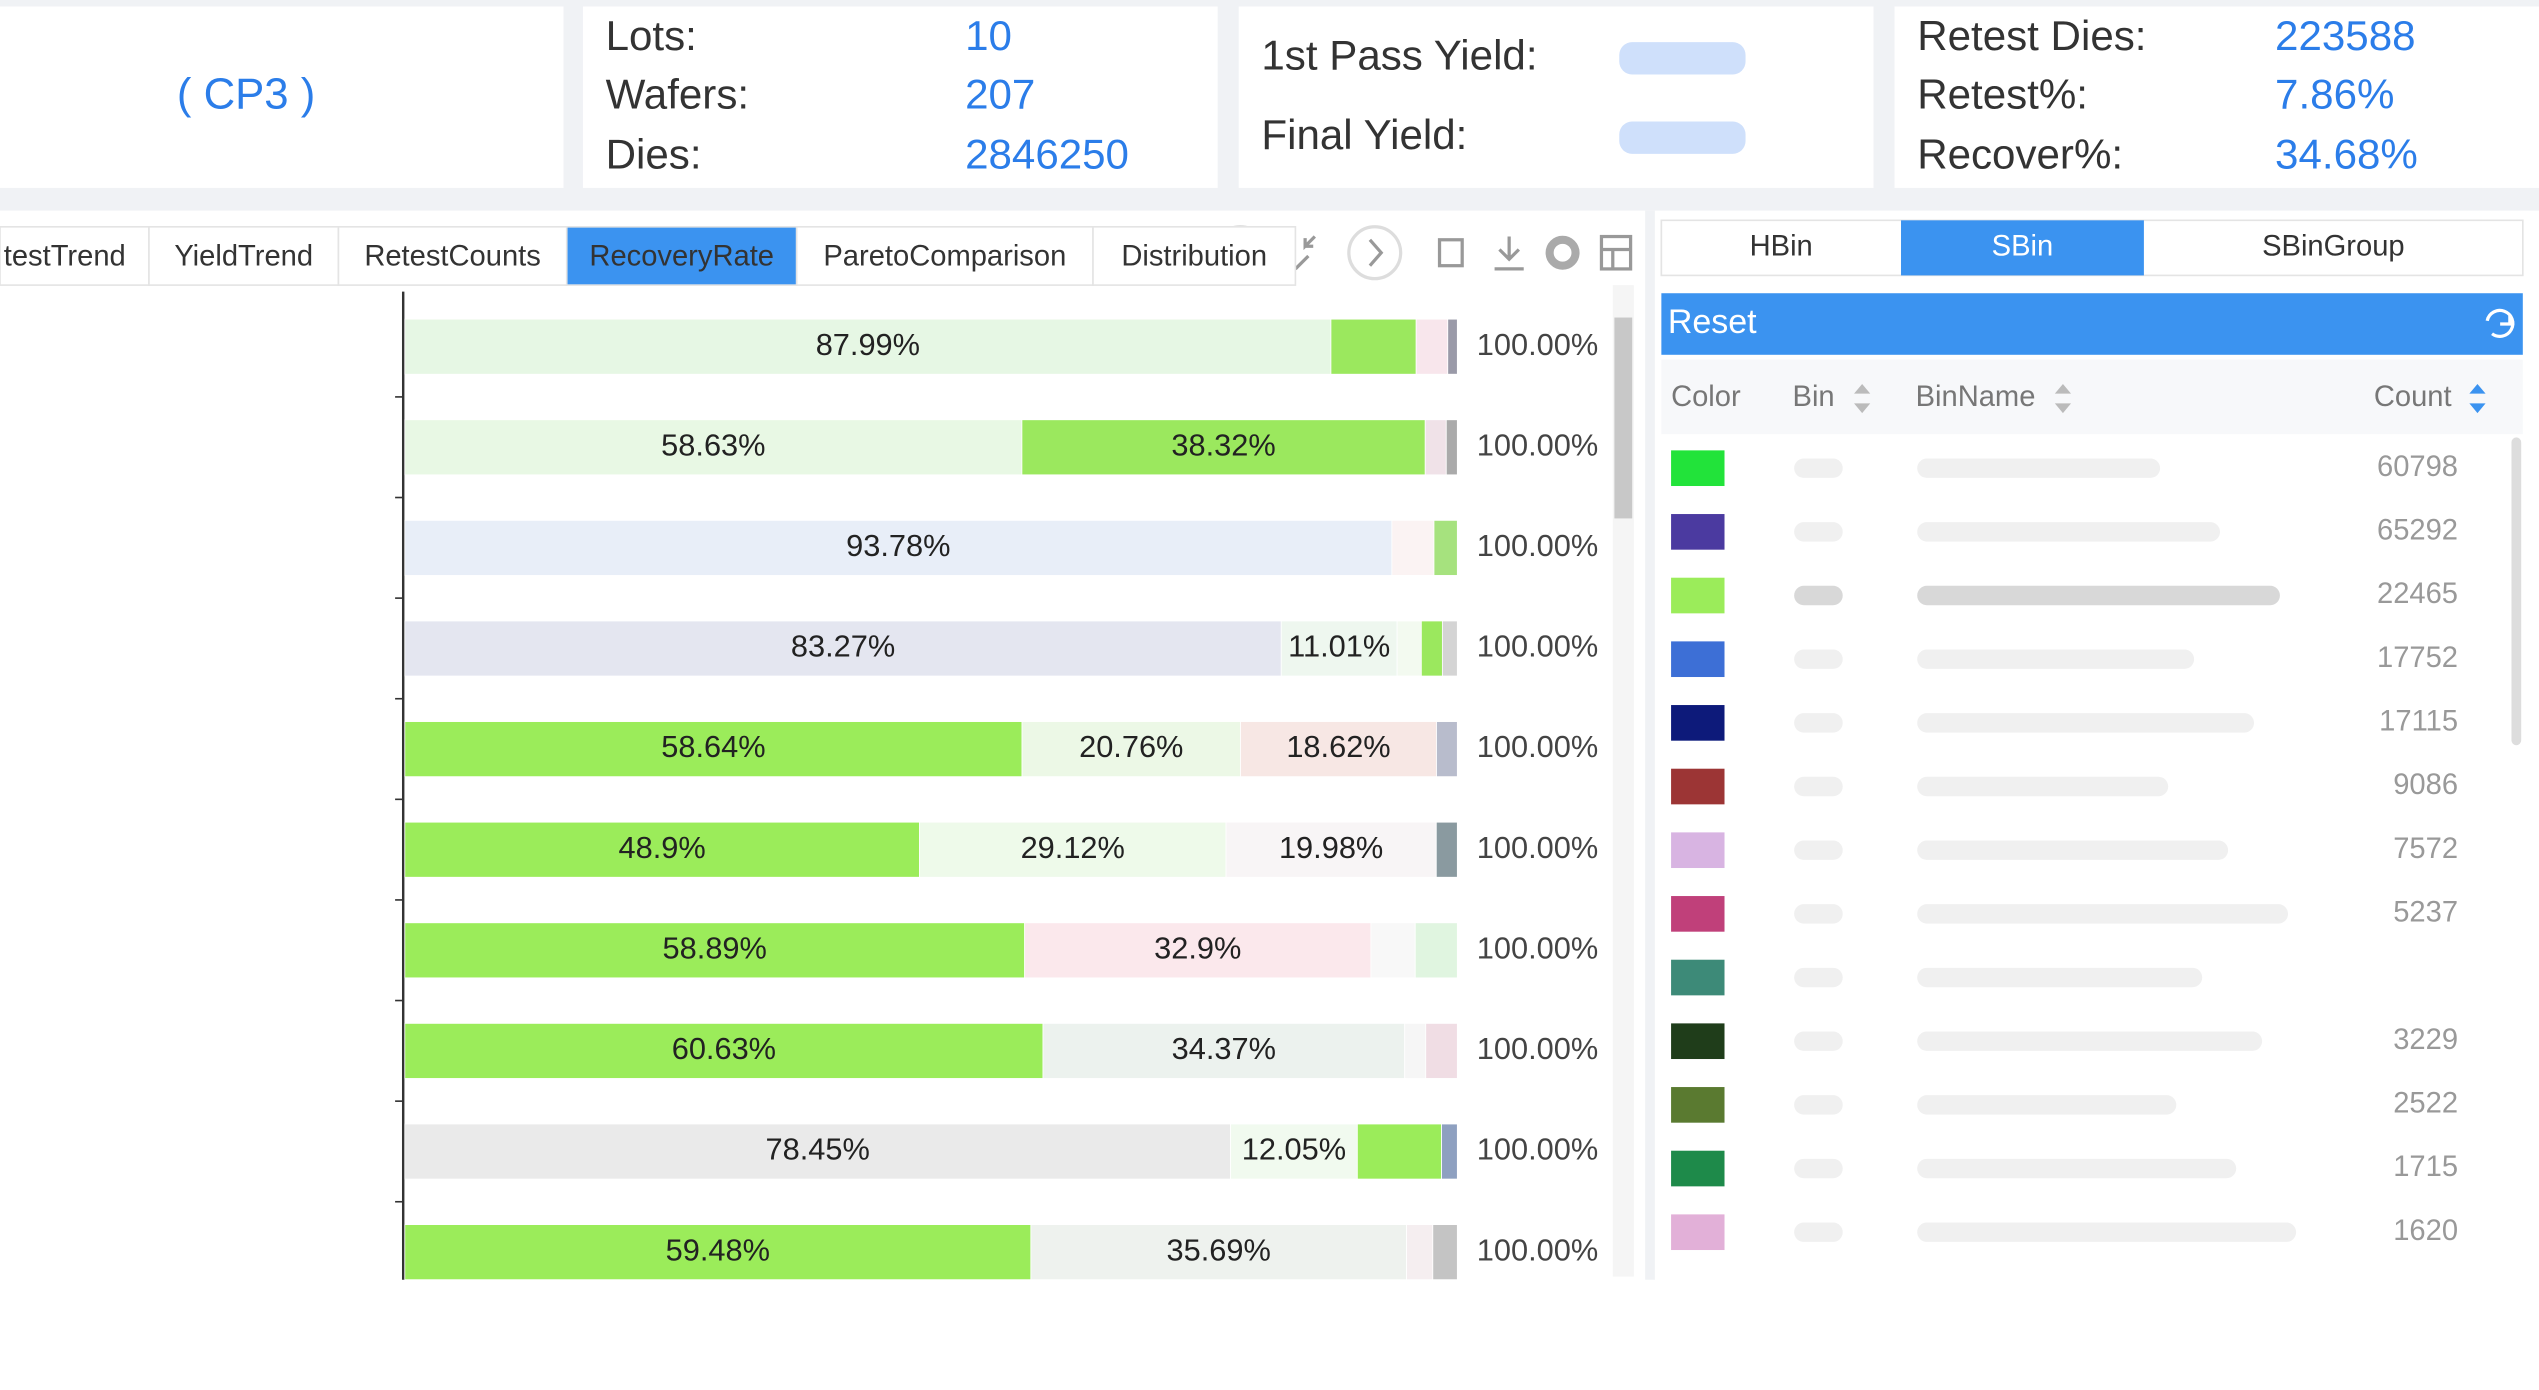  I want to click on tab-label: ParetoComparison, so click(944, 256).